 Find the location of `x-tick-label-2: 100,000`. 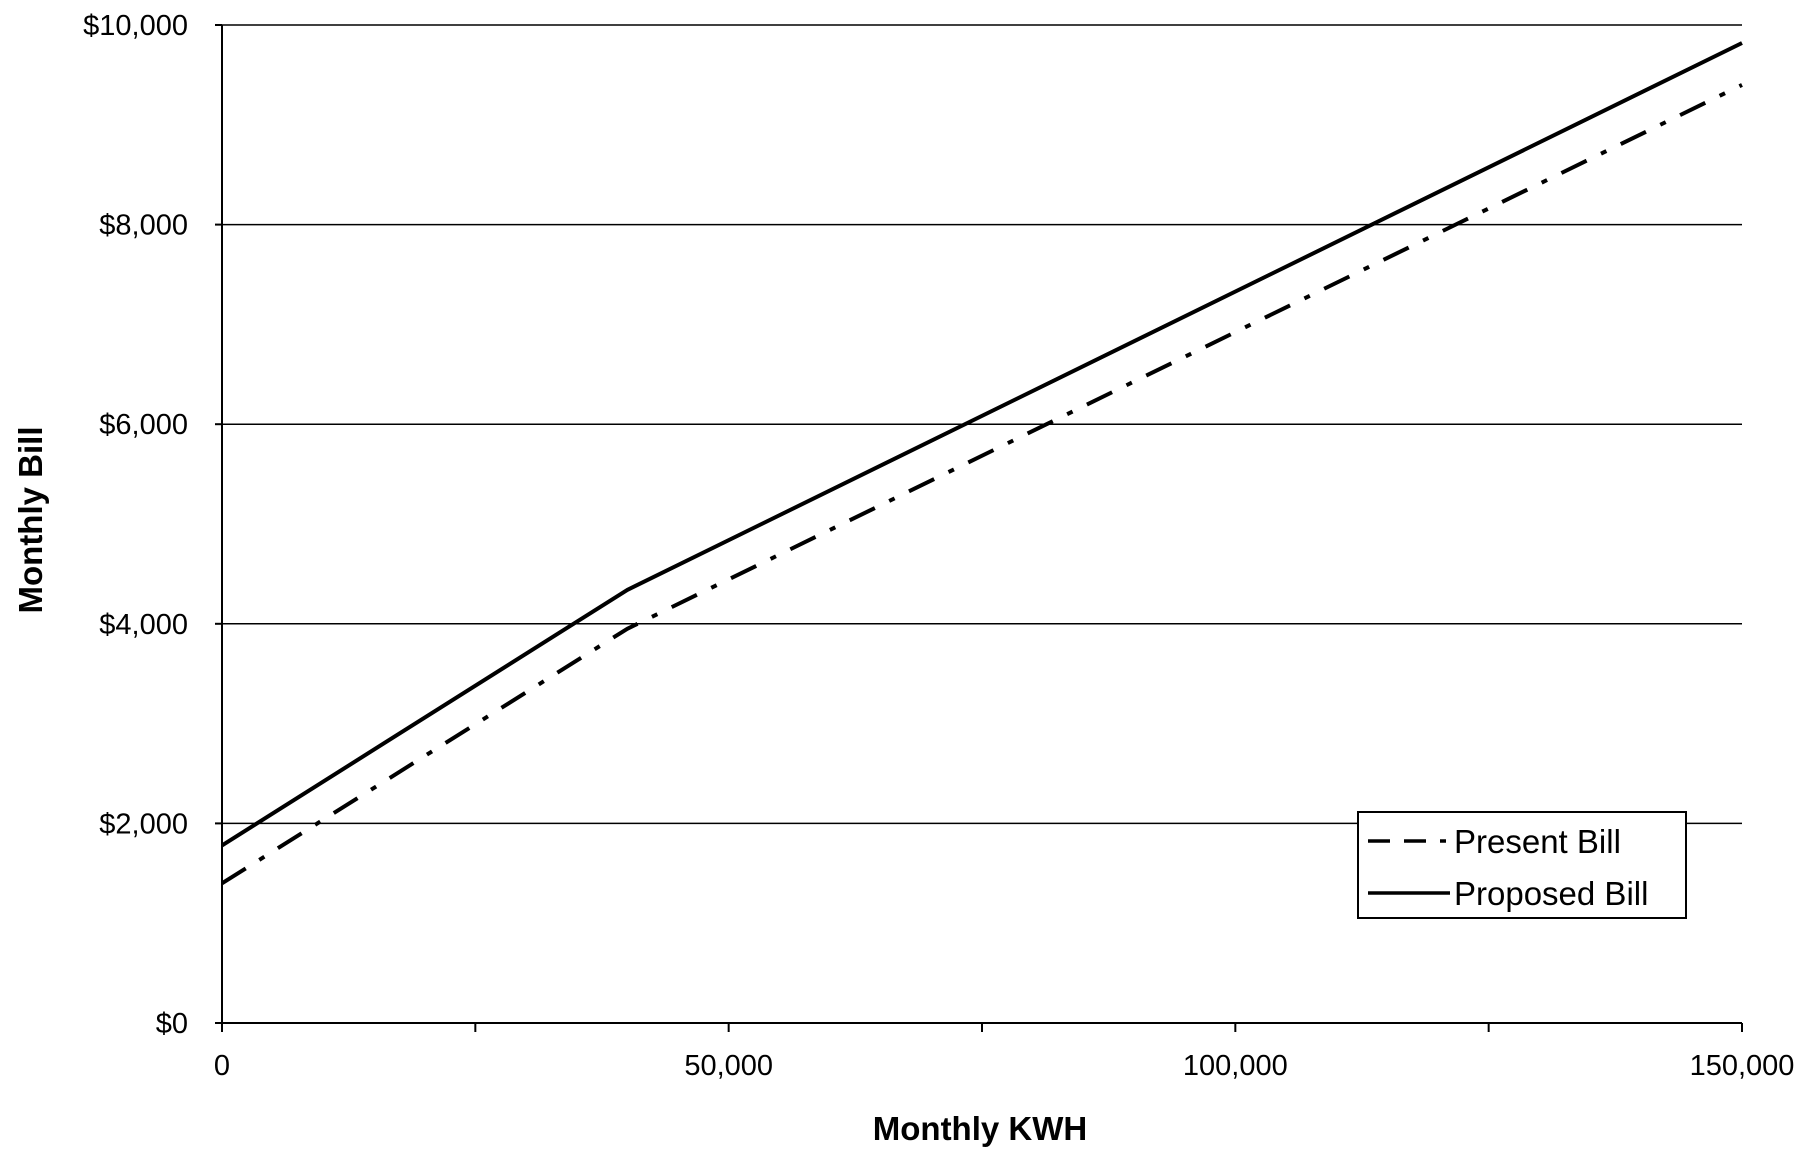

x-tick-label-2: 100,000 is located at coordinates (1235, 1066).